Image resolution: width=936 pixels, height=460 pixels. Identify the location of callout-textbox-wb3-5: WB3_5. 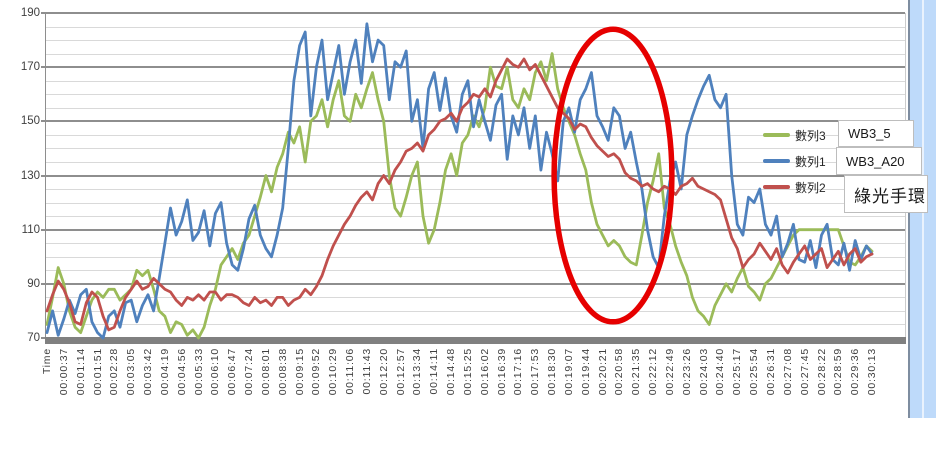
(876, 133).